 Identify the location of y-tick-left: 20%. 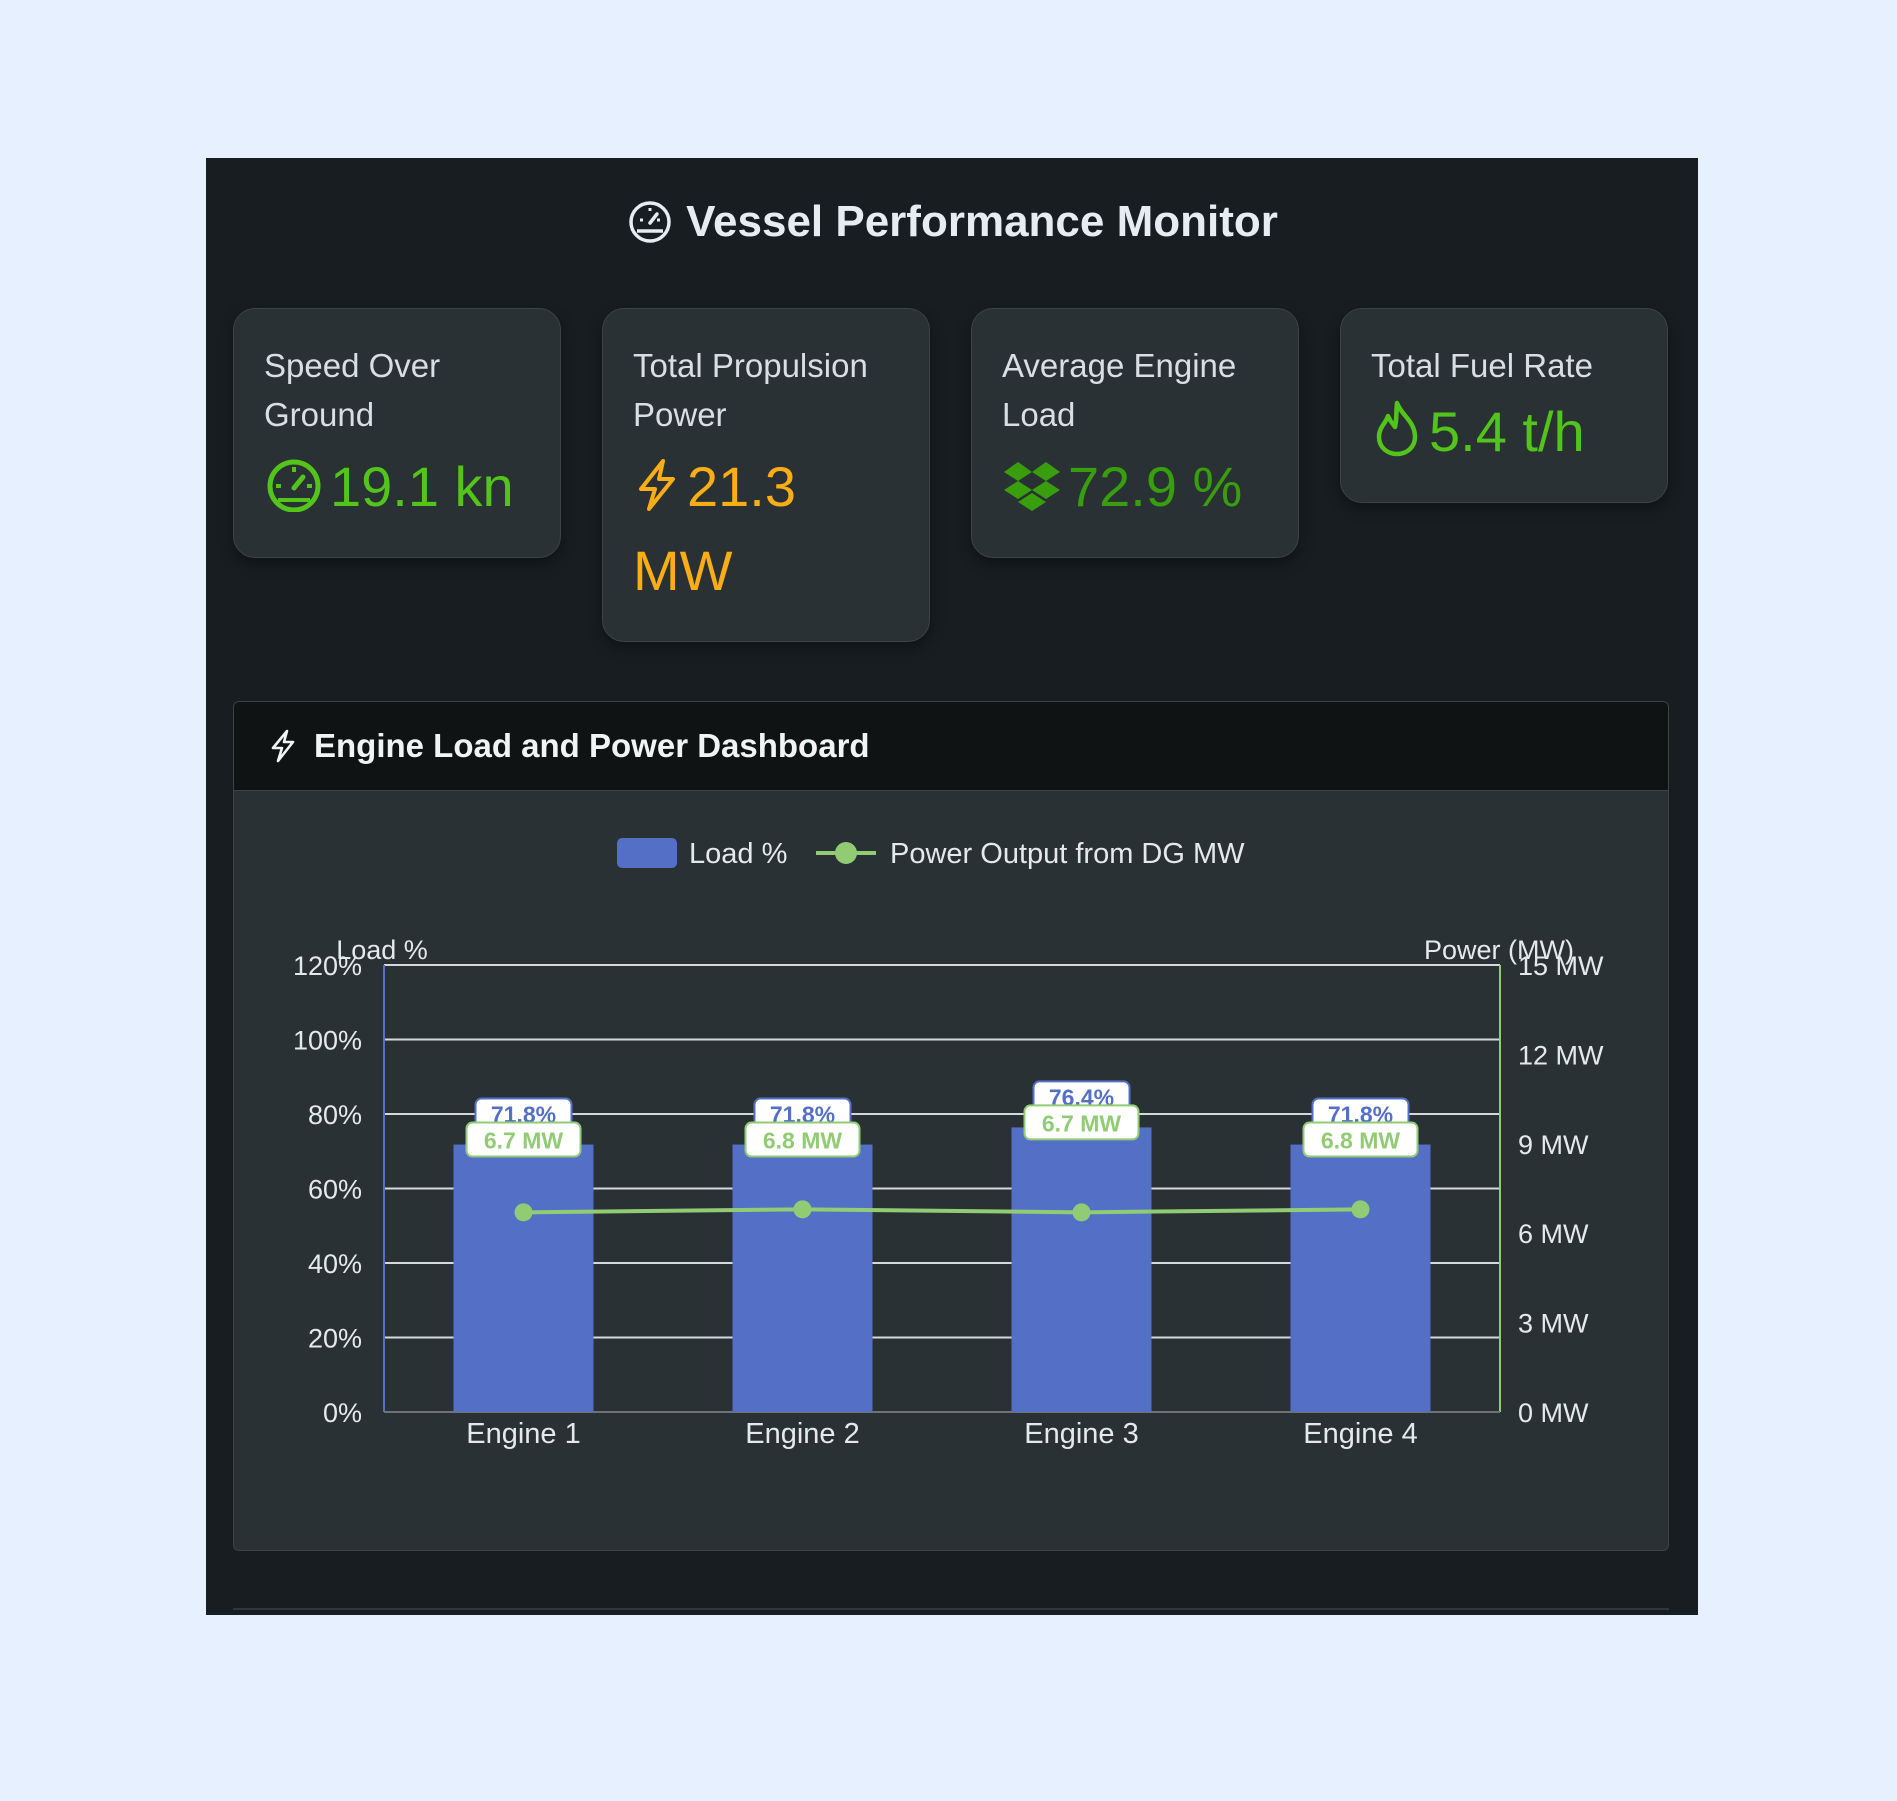
(335, 1339).